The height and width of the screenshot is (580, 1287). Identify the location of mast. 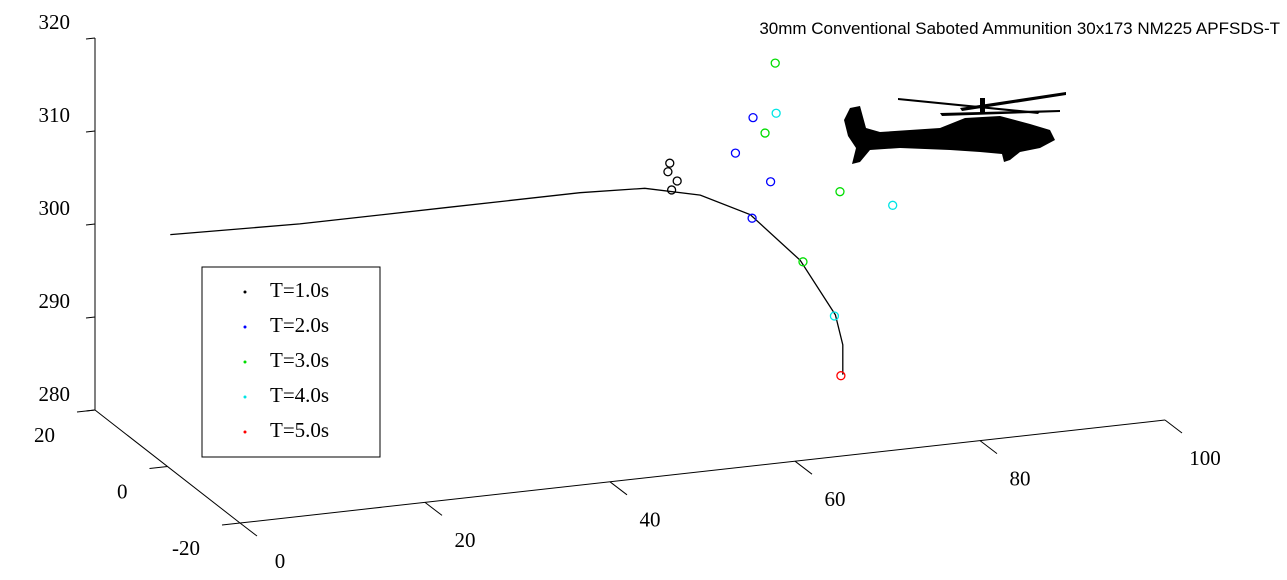
(982, 106).